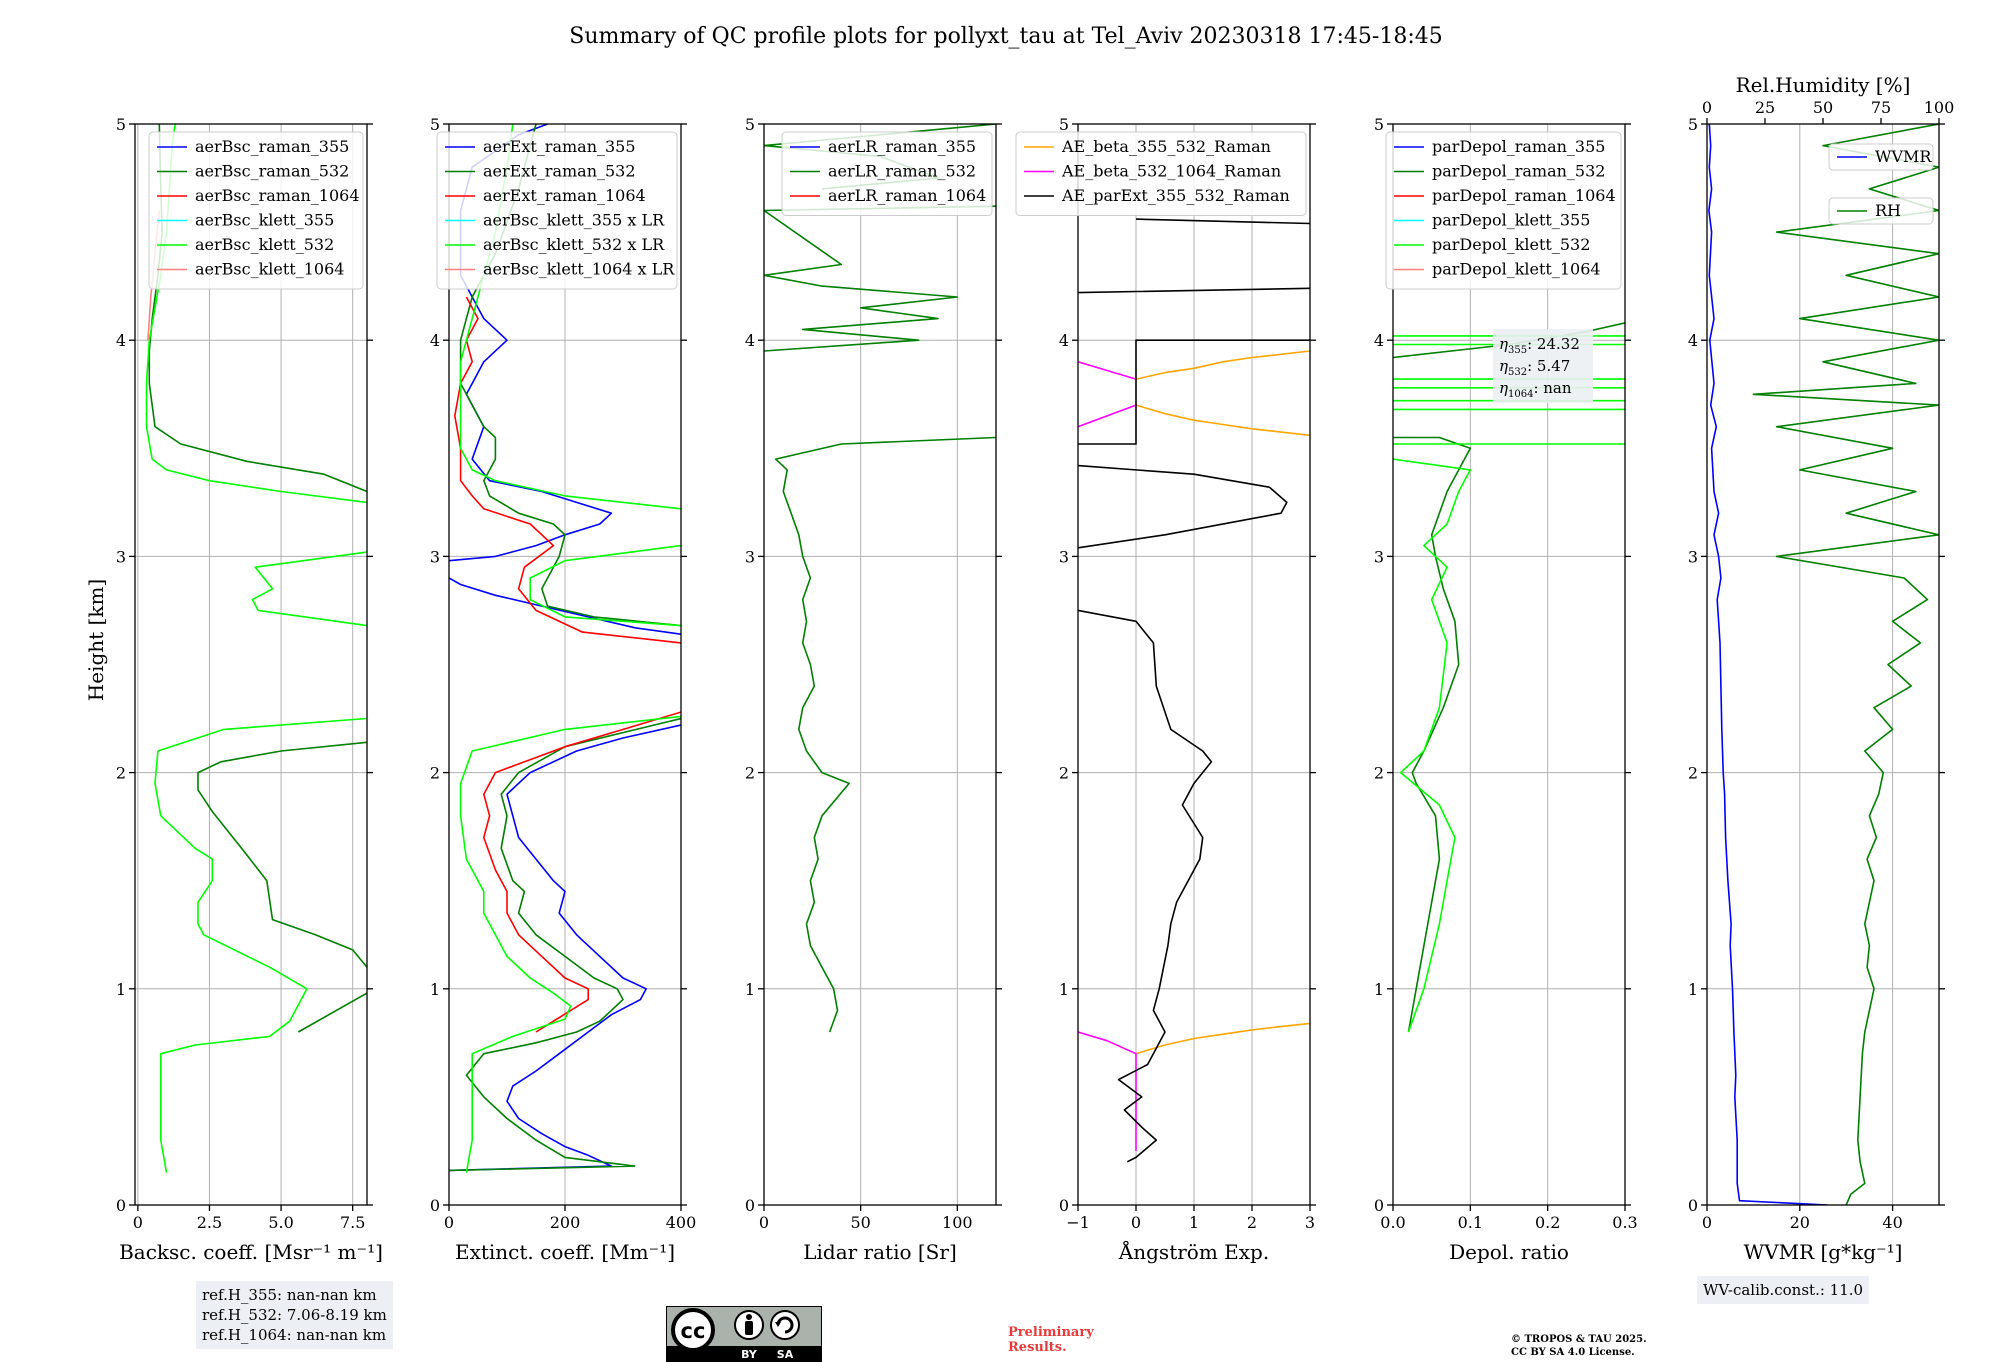 The height and width of the screenshot is (1362, 2000). Describe the element at coordinates (559, 171) in the screenshot. I see `legend-entry: aerExt_raman_532` at that location.